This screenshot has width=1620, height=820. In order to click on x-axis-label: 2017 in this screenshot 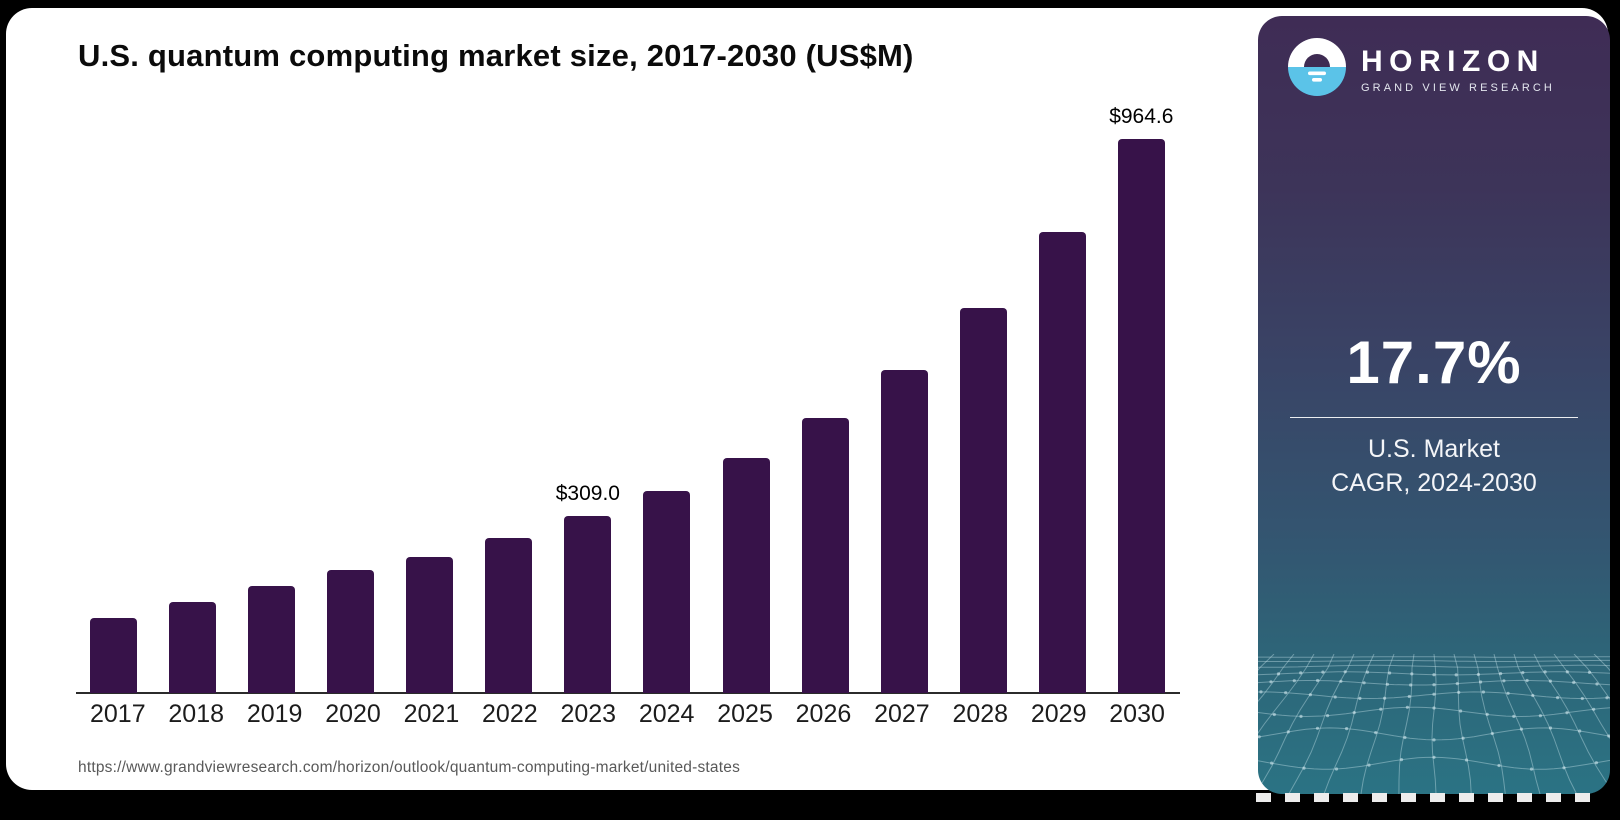, I will do `click(118, 714)`.